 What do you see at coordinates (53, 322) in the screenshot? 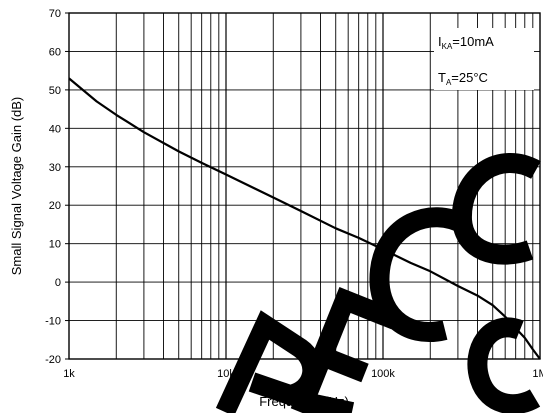
I see `y-tick-label: -10` at bounding box center [53, 322].